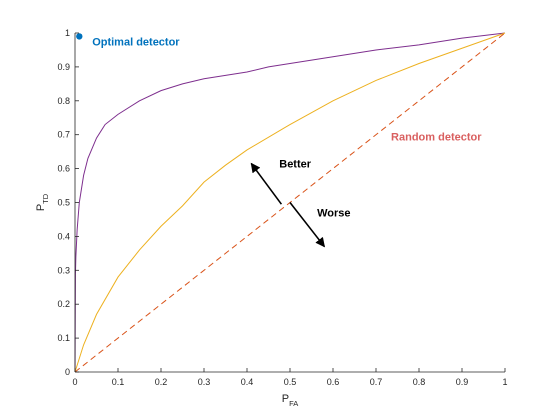 Image resolution: width=560 pixels, height=420 pixels. I want to click on x-tick-label: 0.7, so click(376, 382).